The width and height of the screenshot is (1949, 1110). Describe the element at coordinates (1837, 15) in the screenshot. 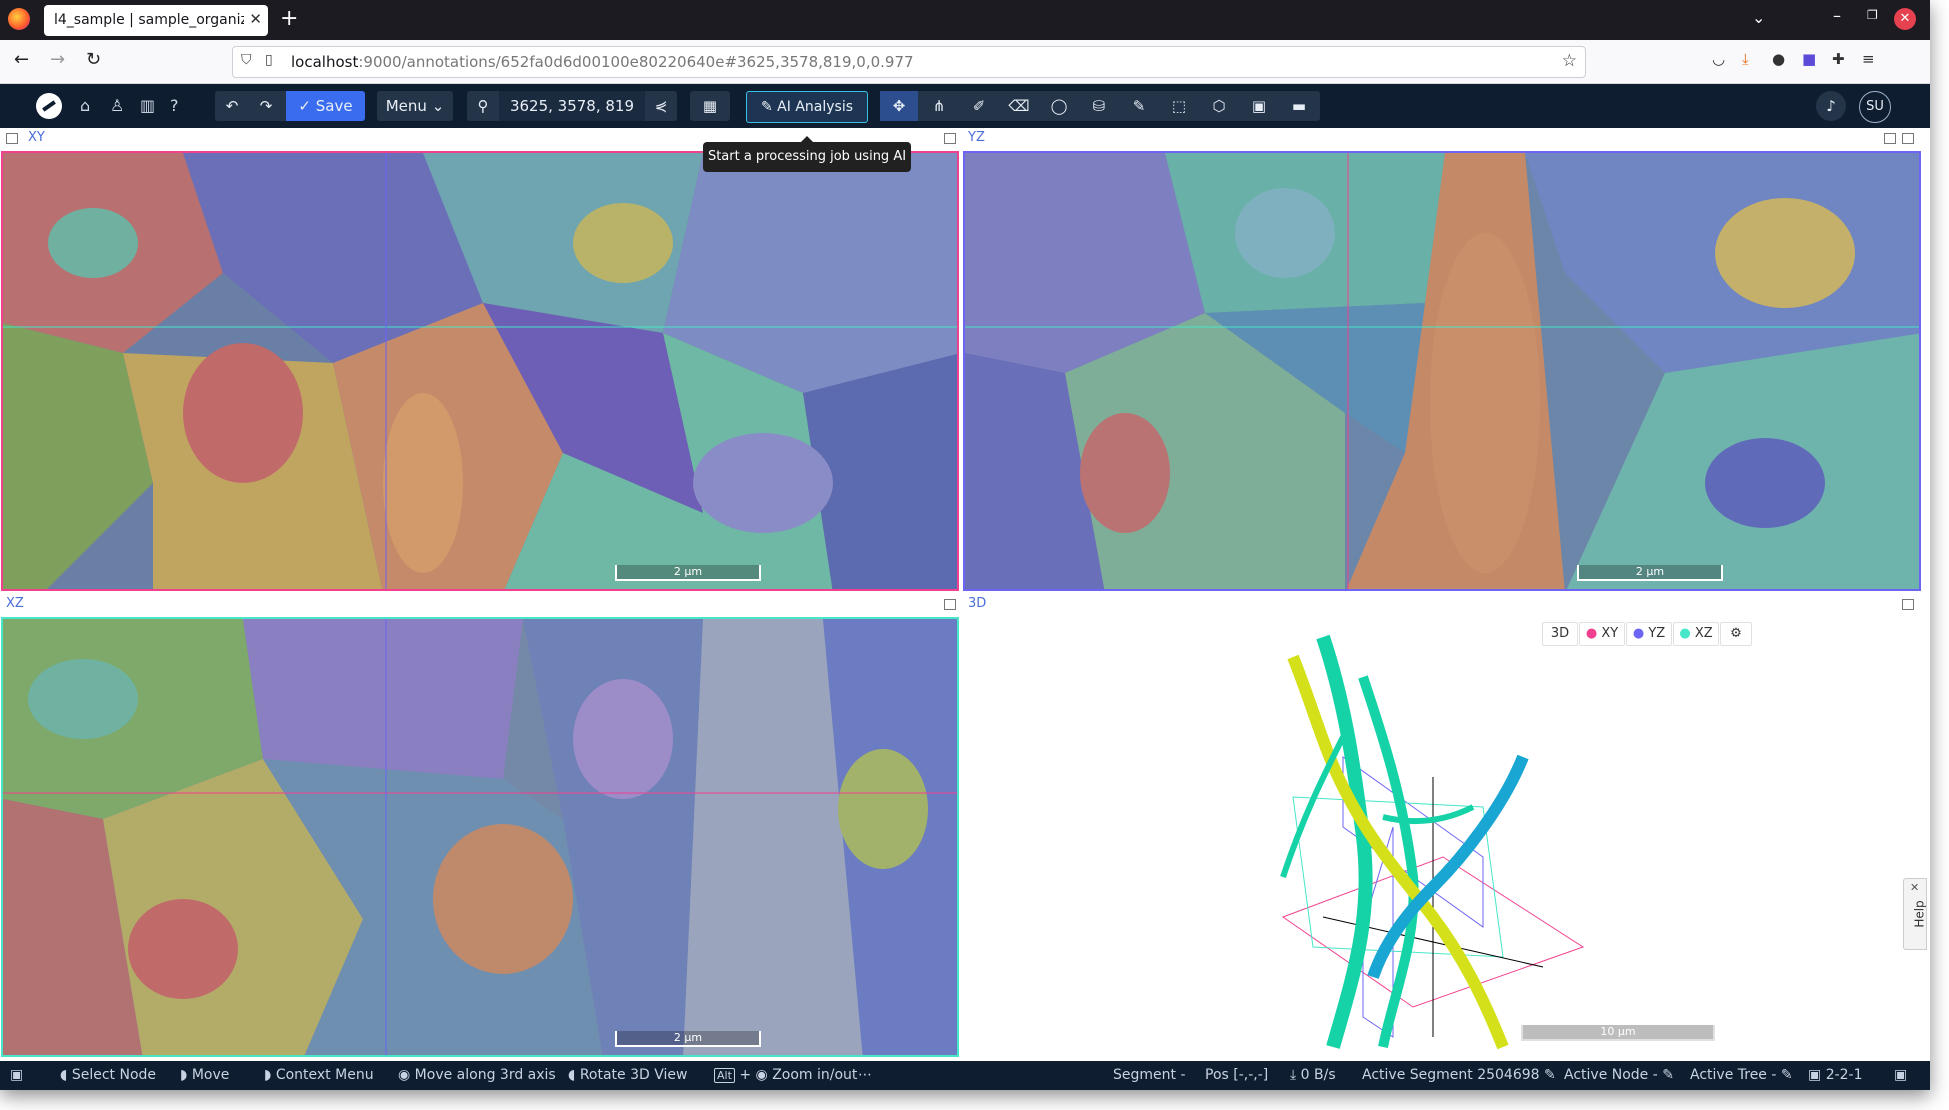

I see `minimize-icon: –` at that location.